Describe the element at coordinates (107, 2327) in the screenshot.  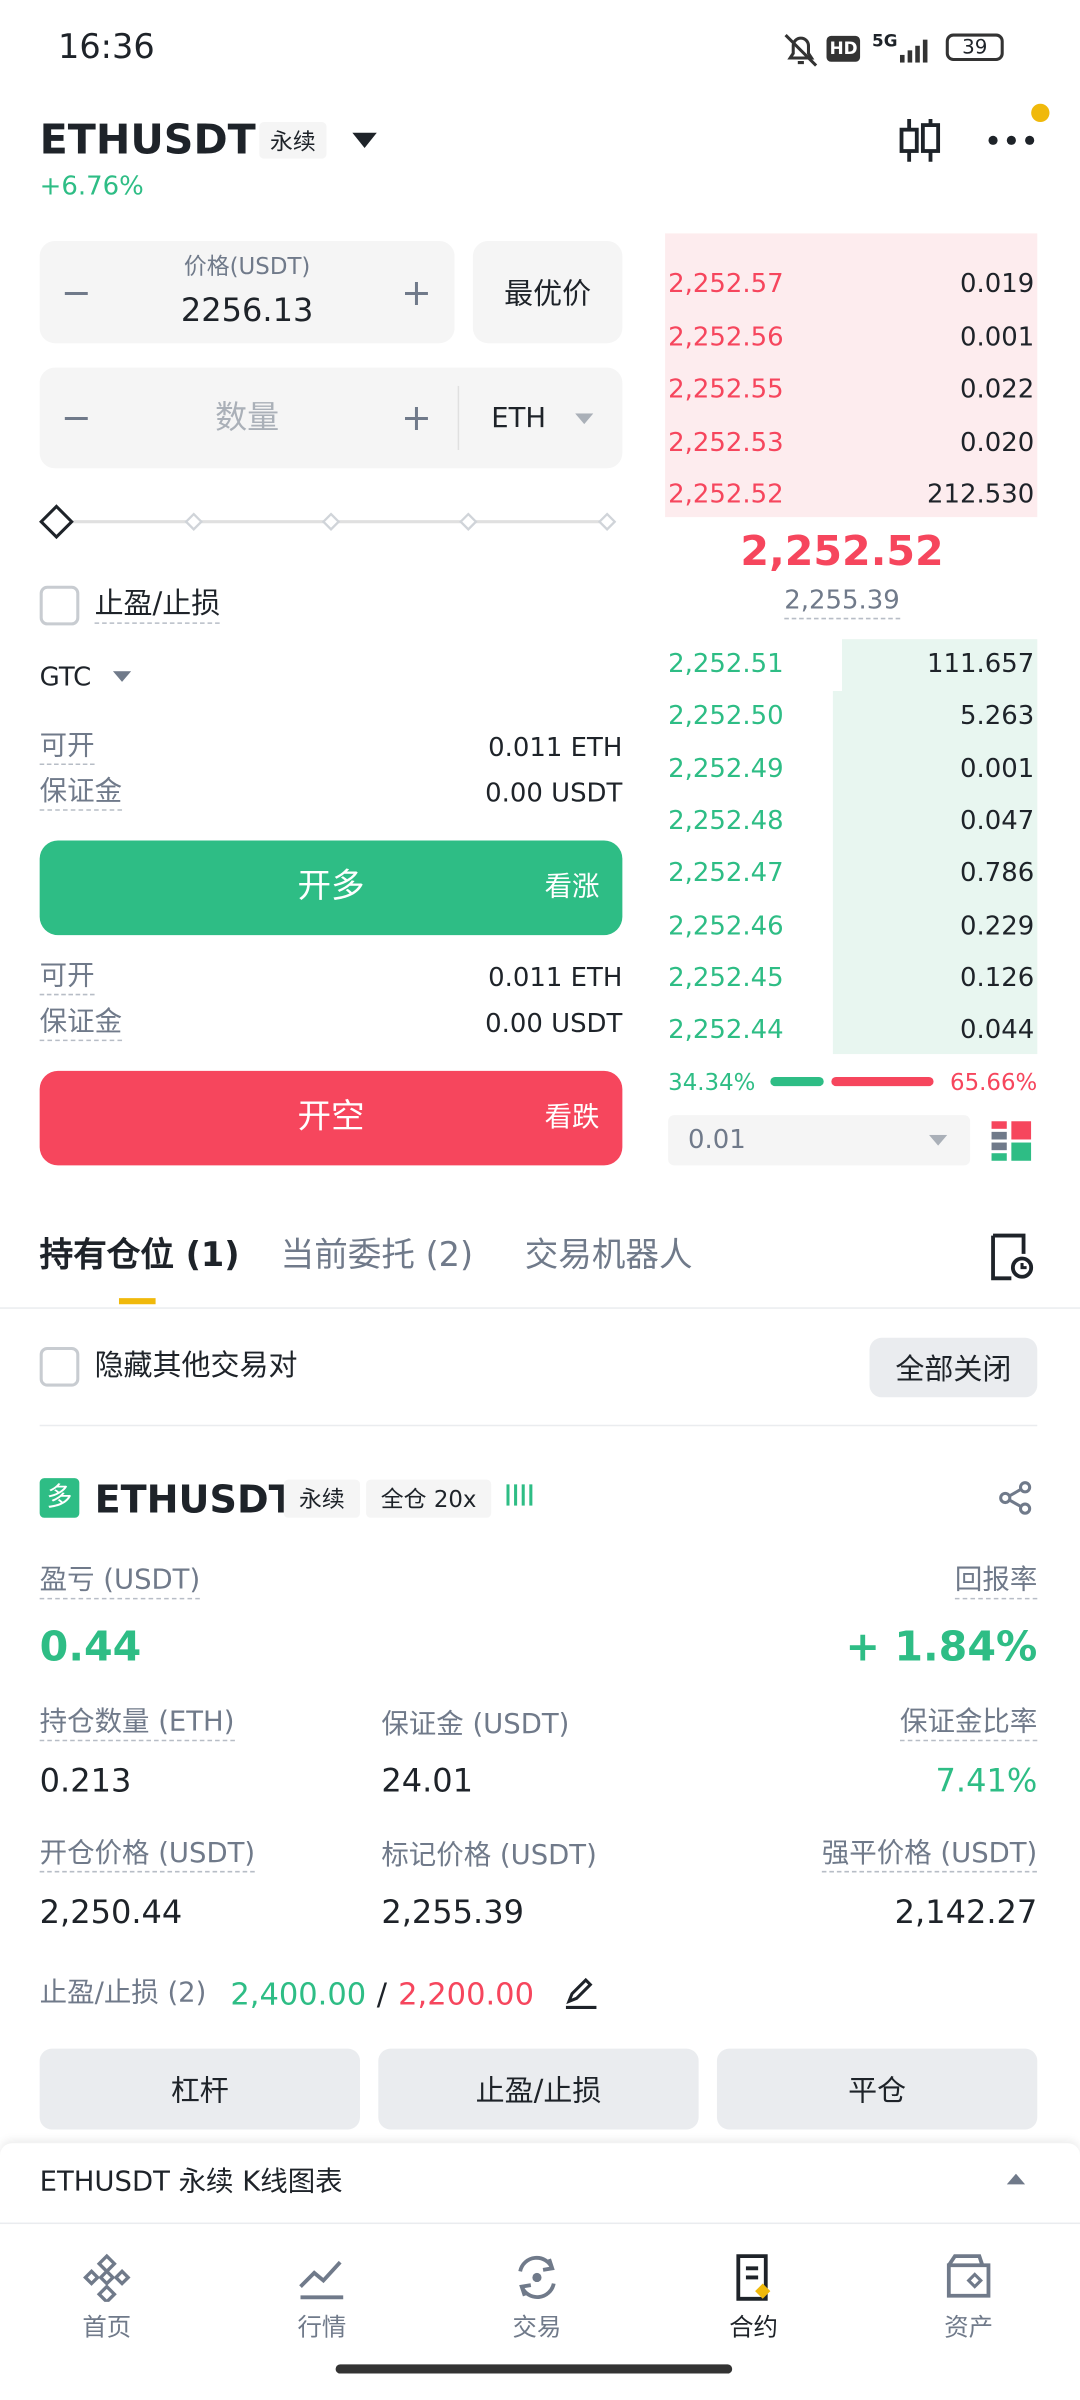
I see `nav-label: 首页` at that location.